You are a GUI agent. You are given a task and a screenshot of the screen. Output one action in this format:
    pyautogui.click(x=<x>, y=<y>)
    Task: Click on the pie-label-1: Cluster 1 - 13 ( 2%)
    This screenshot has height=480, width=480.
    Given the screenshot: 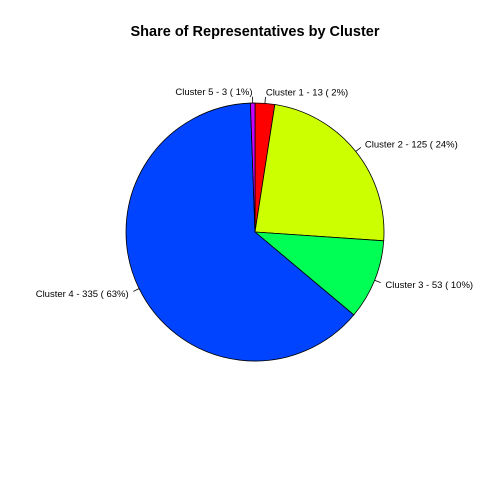 What is the action you would take?
    pyautogui.click(x=307, y=92)
    